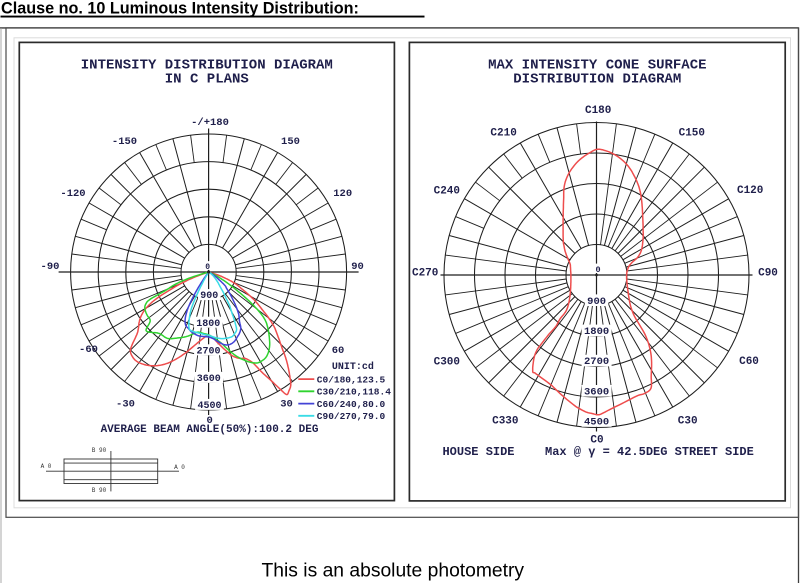 This screenshot has width=800, height=588. I want to click on svg-text: C30, so click(688, 422).